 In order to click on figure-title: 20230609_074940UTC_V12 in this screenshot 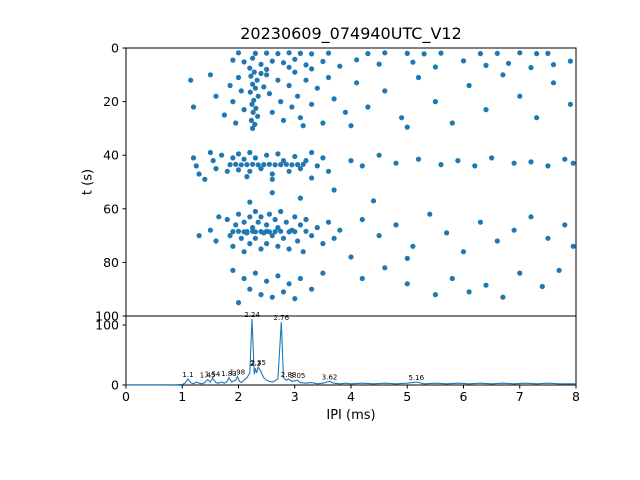, I will do `click(351, 33)`.